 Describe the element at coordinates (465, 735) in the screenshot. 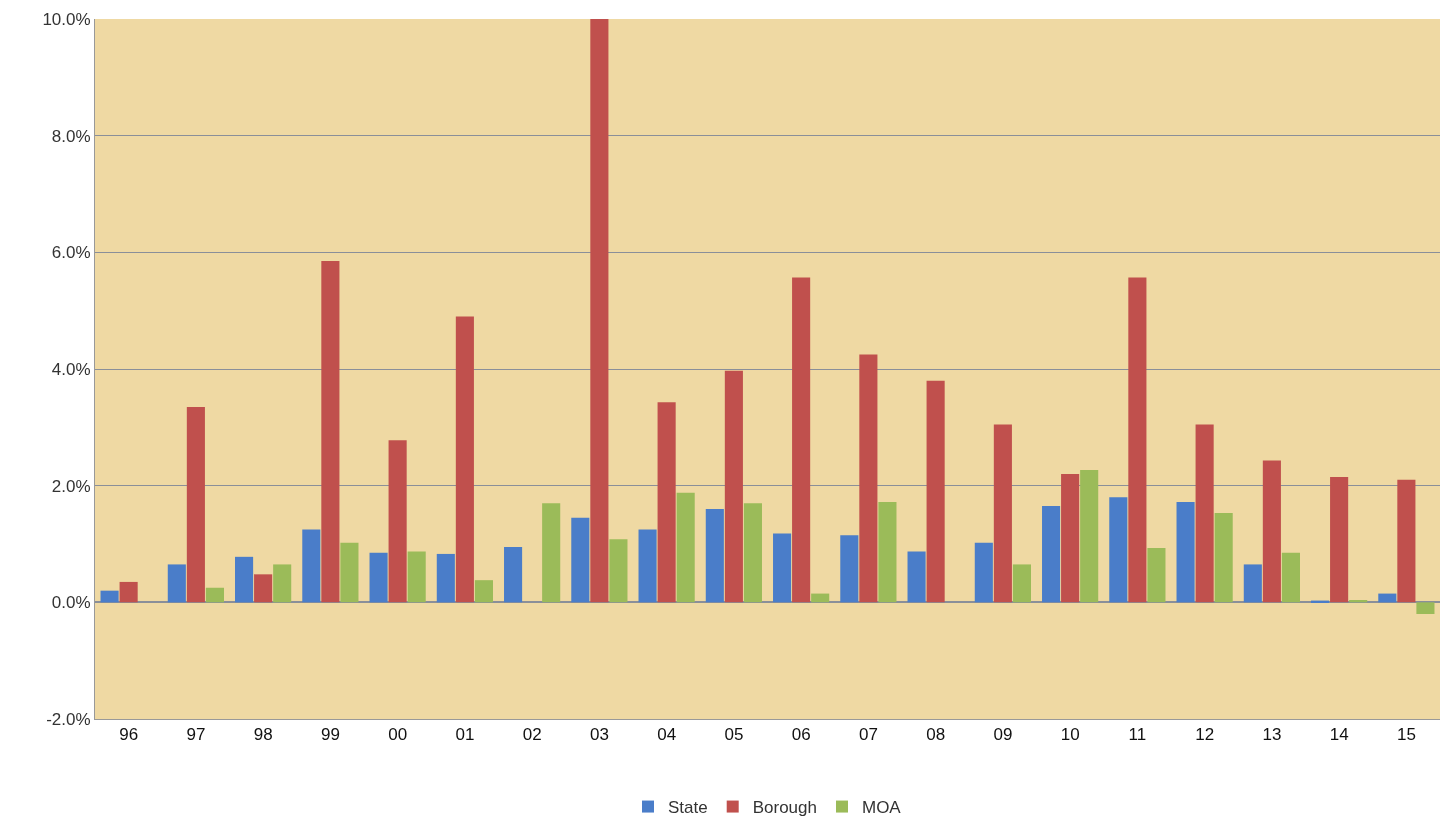

I see `x-tick-label: 01` at that location.